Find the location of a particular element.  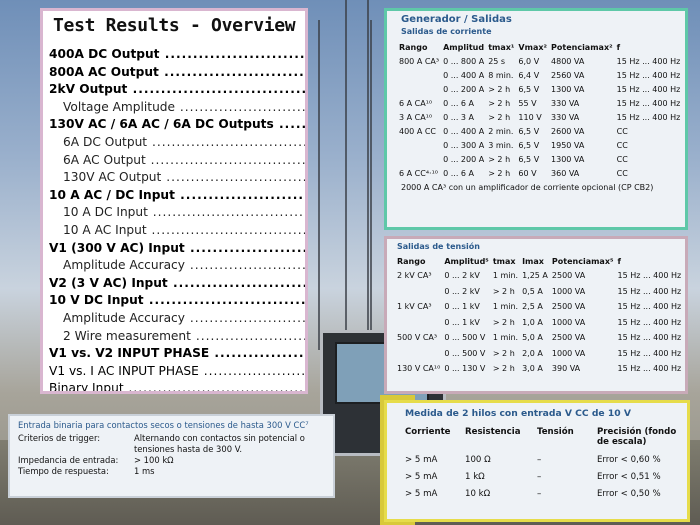

overview-row-label: 130V AC Output is located at coordinates (112, 177).